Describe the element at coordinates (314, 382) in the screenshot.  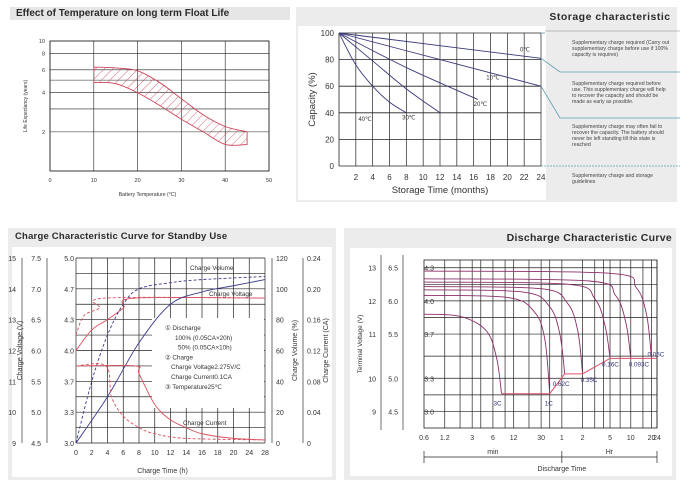
I see `y3-tick-label: 0.08` at that location.